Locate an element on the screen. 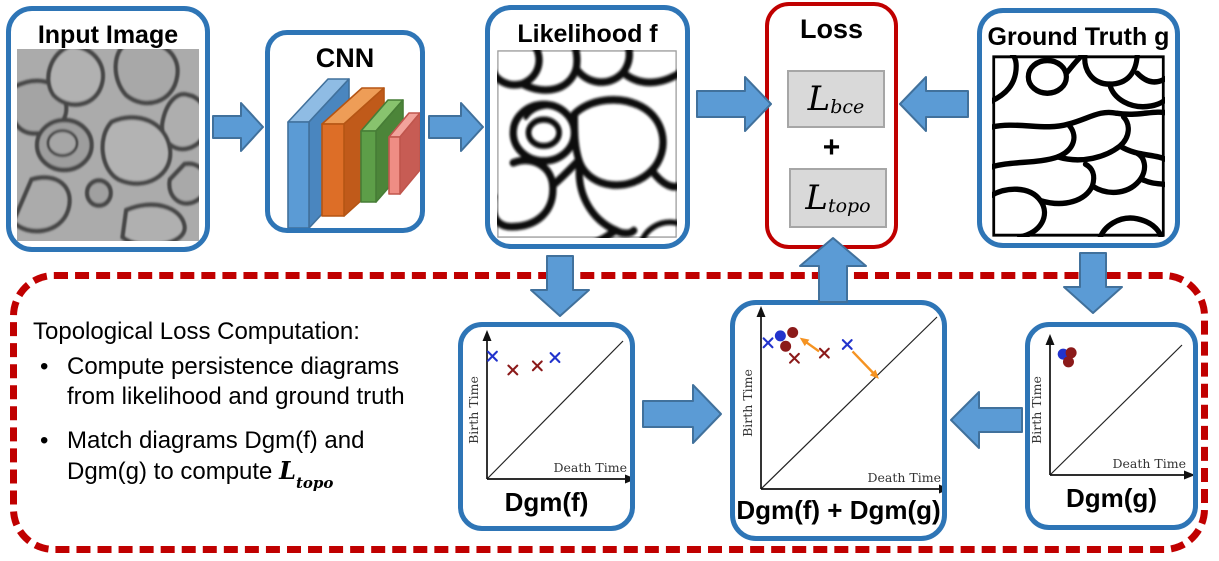 Image resolution: width=1219 pixels, height=561 pixels. input-image is located at coordinates (108, 145).